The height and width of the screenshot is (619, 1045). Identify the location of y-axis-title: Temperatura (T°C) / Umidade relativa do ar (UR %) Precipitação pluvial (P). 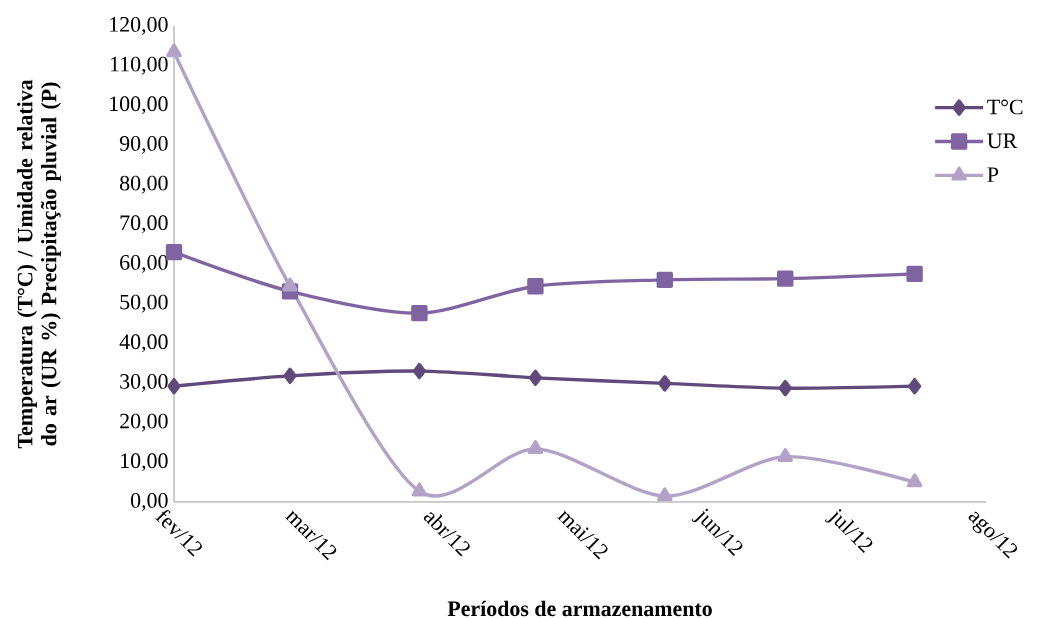
(39, 264).